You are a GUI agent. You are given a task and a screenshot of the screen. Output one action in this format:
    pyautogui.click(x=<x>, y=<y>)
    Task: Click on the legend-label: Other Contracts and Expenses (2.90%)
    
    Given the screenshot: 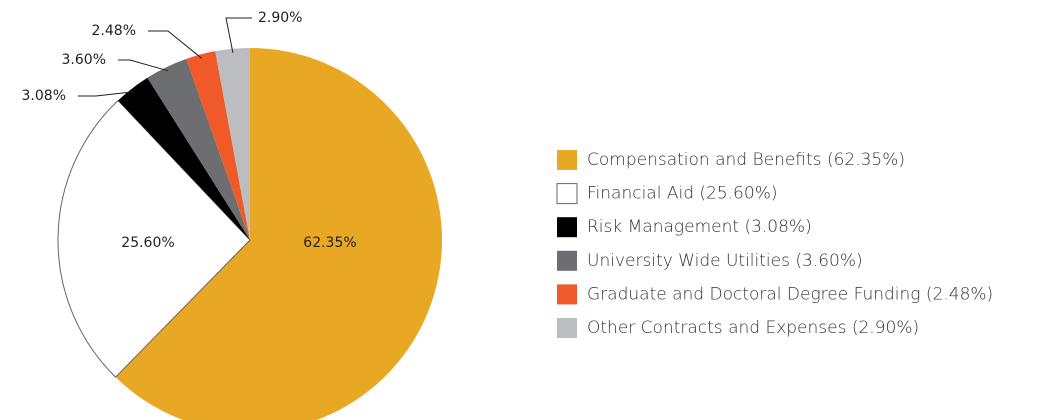 What is the action you would take?
    pyautogui.click(x=753, y=328)
    